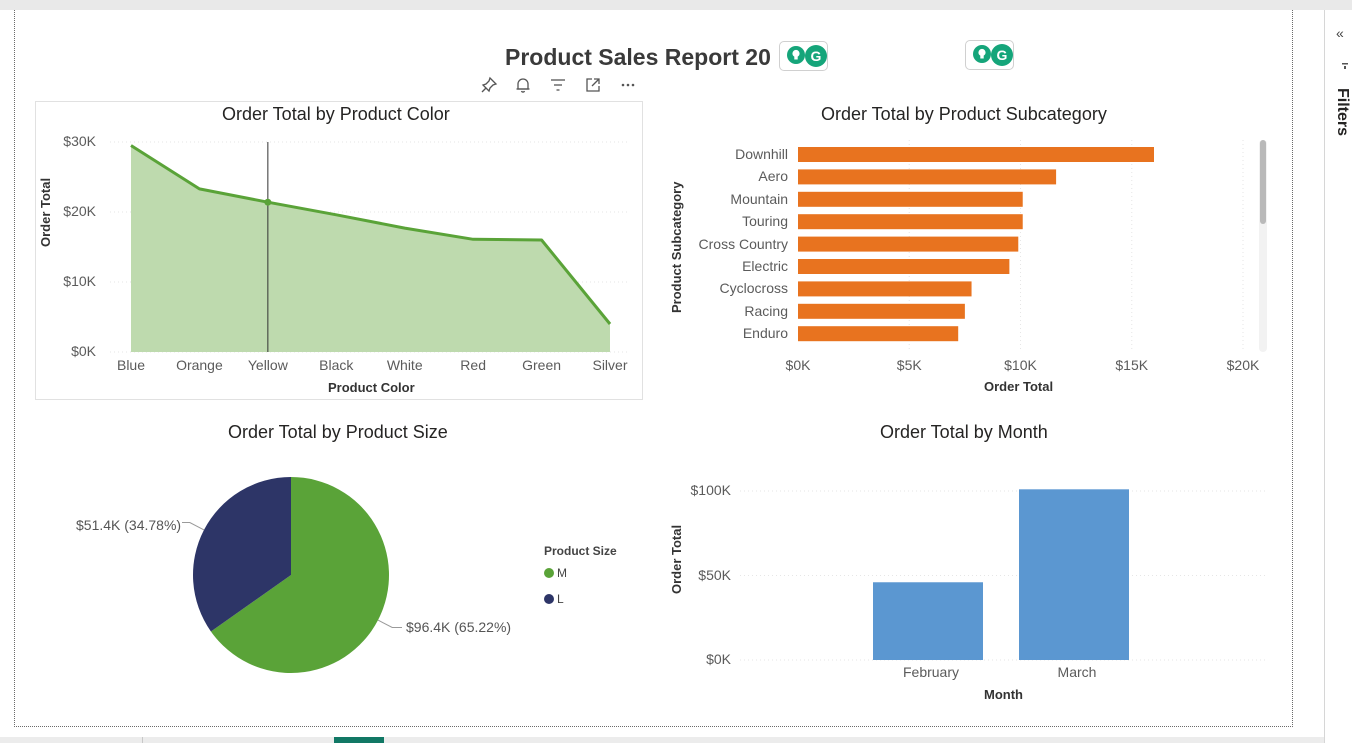 The height and width of the screenshot is (743, 1352). I want to click on collapse-filters-icon: «, so click(1340, 33).